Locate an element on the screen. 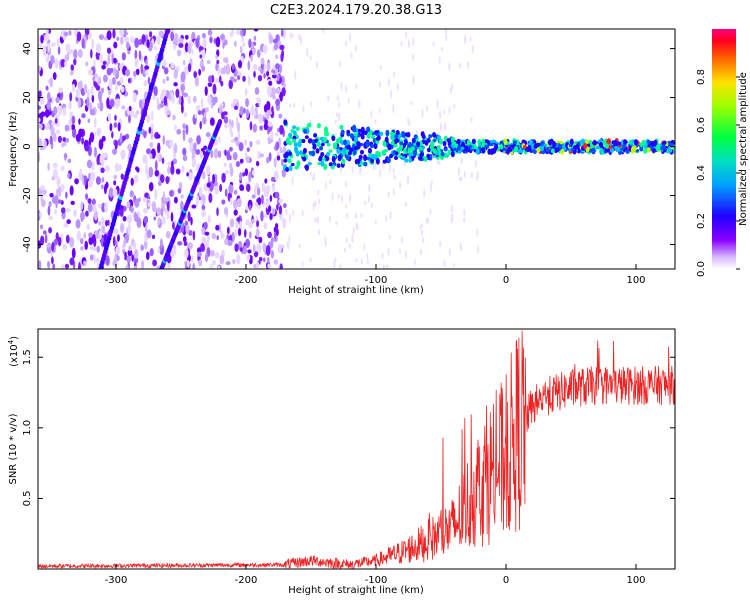 Image resolution: width=750 pixels, height=600 pixels. x-tick-label: -200 is located at coordinates (246, 280).